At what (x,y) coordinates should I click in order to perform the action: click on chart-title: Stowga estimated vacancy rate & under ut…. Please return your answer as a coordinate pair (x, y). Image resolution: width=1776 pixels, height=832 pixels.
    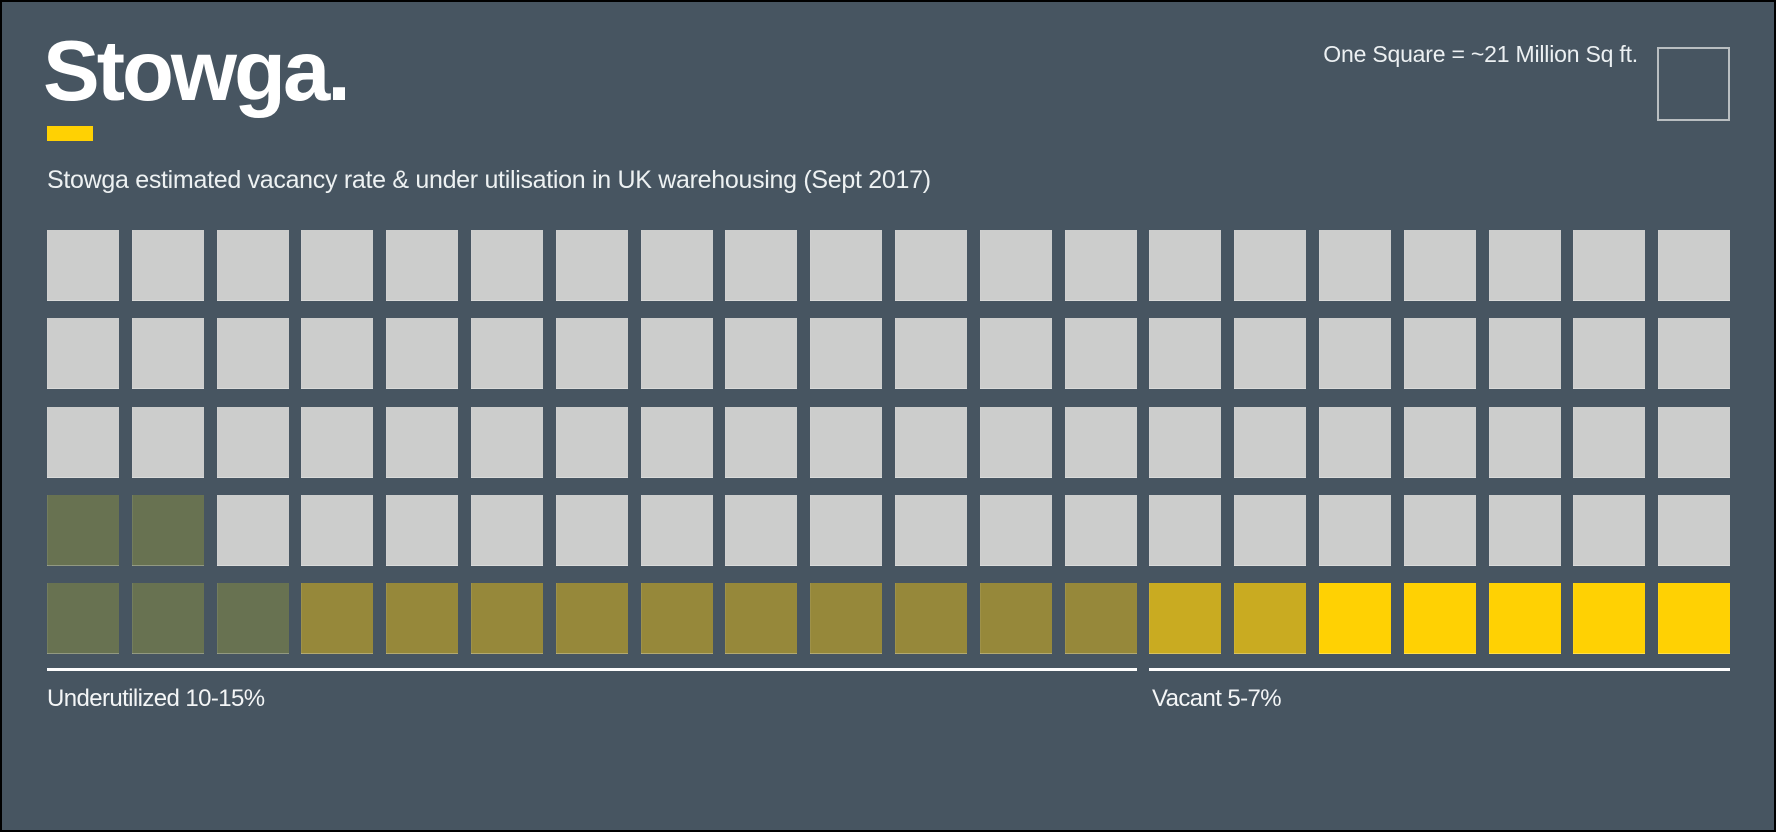
    Looking at the image, I should click on (489, 180).